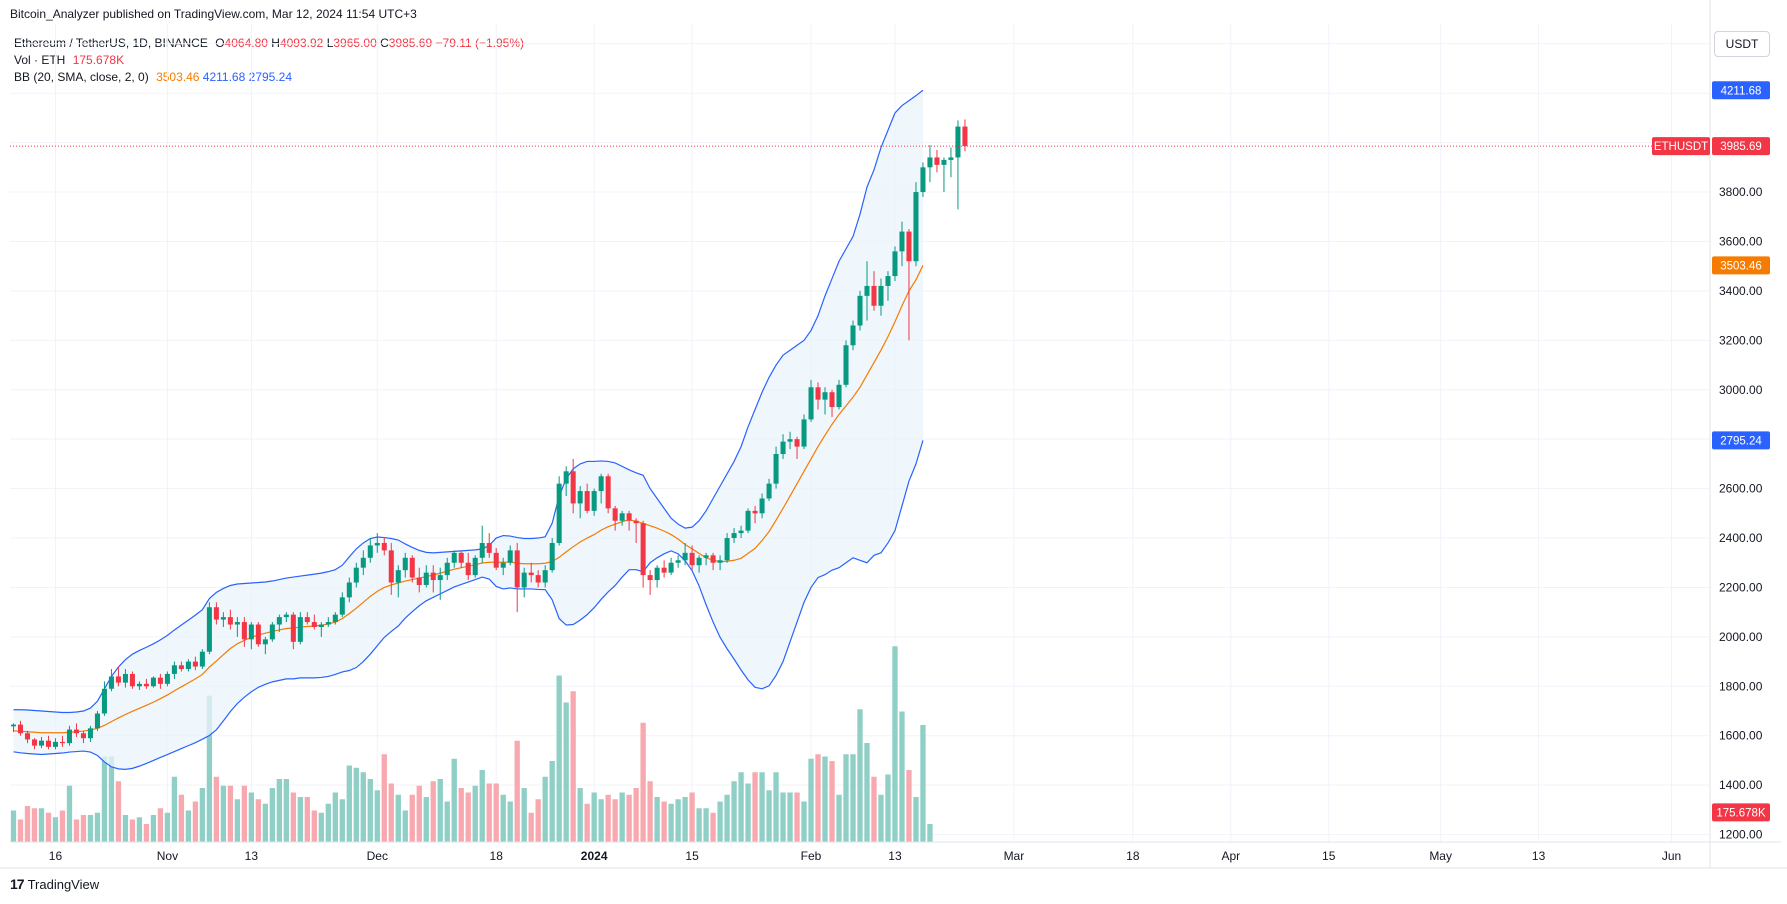 This screenshot has width=1787, height=904. I want to click on legend-volume-label: Vol · ETH, so click(40, 60).